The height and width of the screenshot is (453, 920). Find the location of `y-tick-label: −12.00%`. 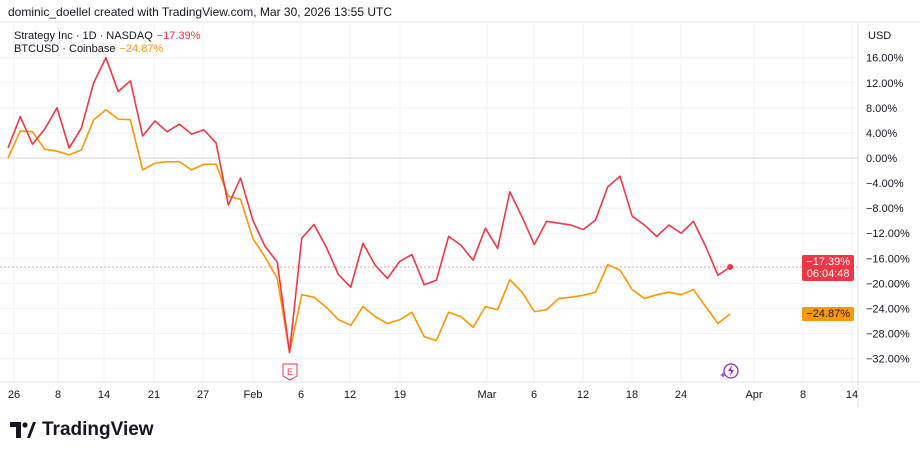

y-tick-label: −12.00% is located at coordinates (888, 234).